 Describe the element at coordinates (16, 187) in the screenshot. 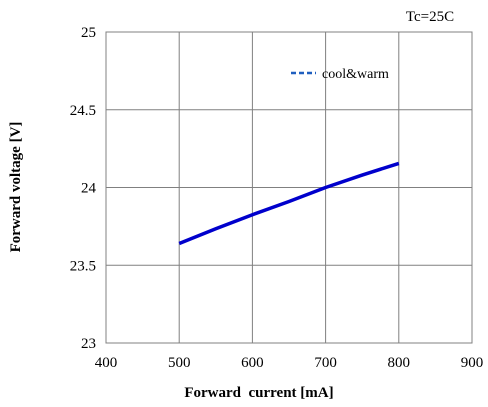

I see `y-axis-title: Forward voltage [V]` at that location.